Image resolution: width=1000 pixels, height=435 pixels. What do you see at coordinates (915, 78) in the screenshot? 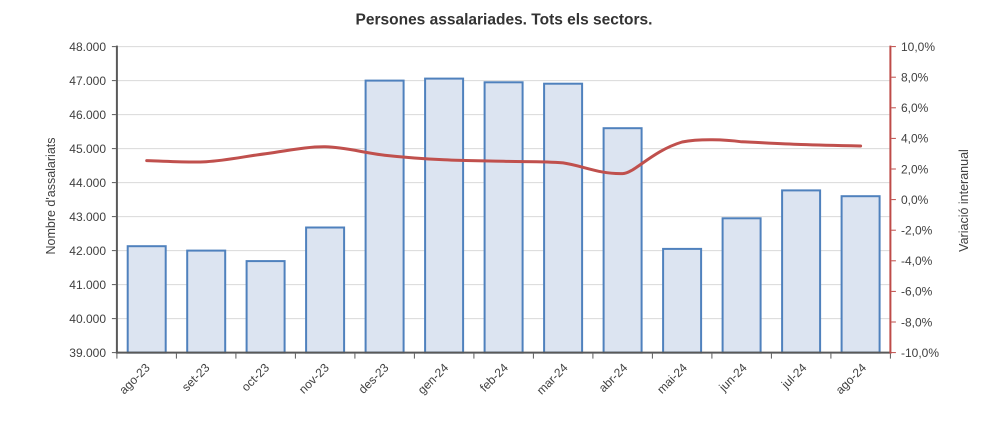
I see `svg-text: 8,0%` at bounding box center [915, 78].